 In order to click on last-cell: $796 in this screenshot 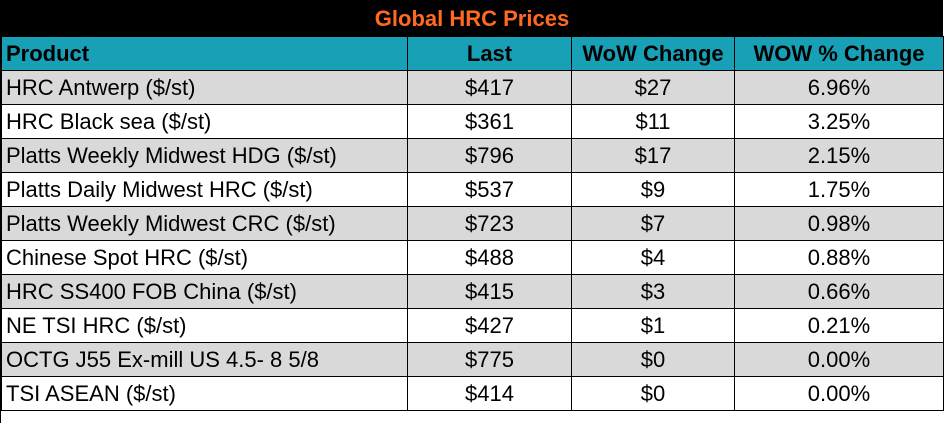, I will do `click(489, 155)`.